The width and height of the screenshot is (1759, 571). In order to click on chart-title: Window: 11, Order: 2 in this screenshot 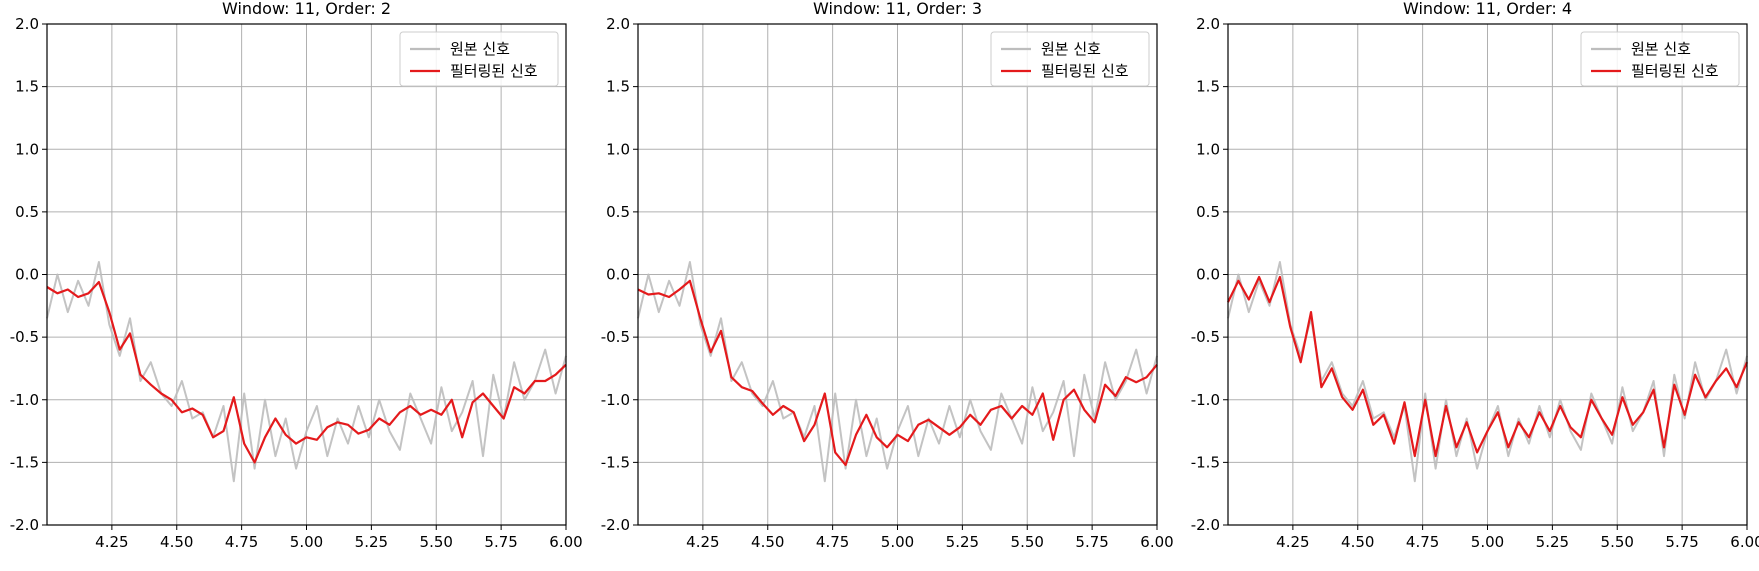, I will do `click(306, 9)`.